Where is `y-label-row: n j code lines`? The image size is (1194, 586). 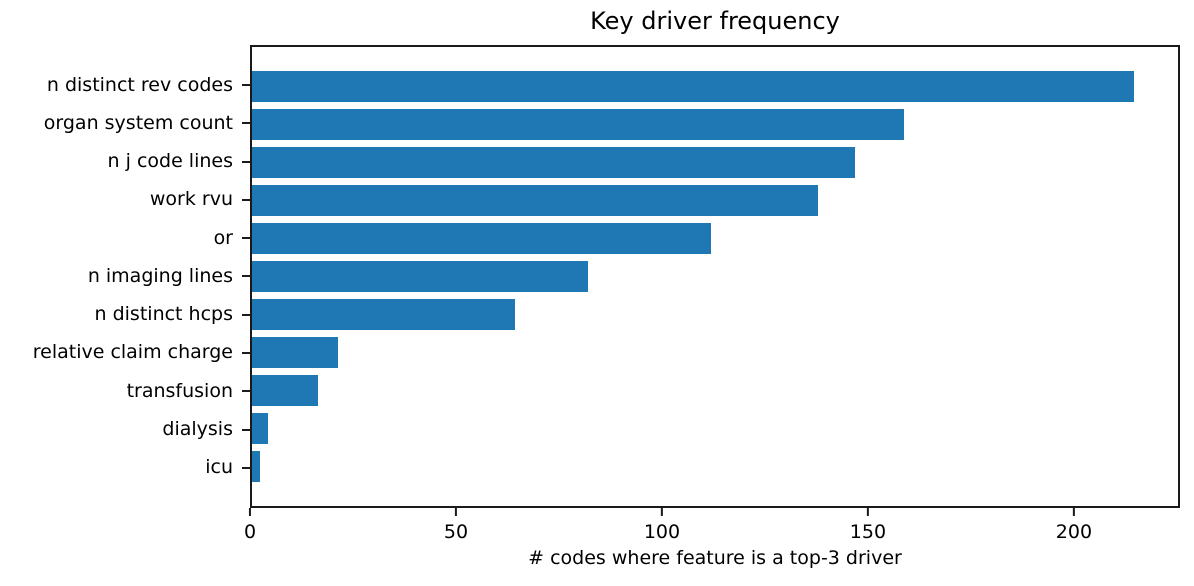
y-label-row: n j code lines is located at coordinates (125, 162).